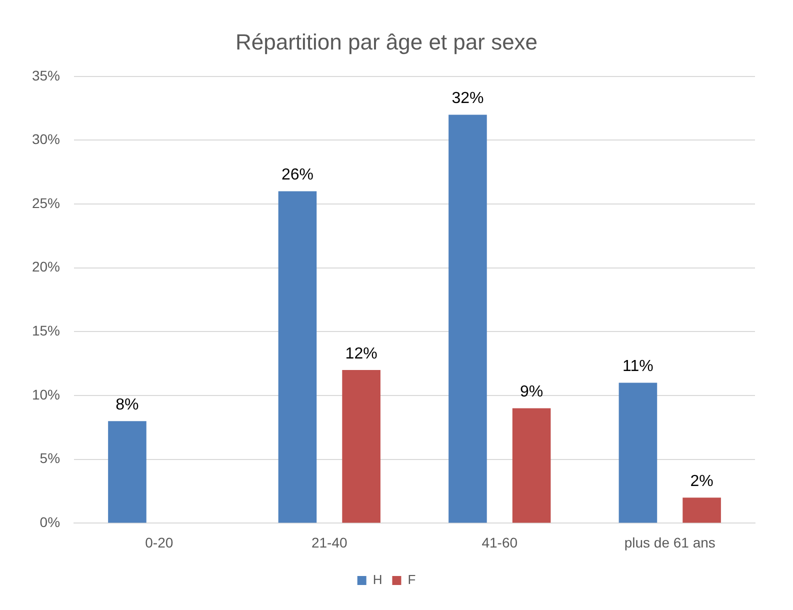 The image size is (793, 610). I want to click on data-label: 2%, so click(702, 481).